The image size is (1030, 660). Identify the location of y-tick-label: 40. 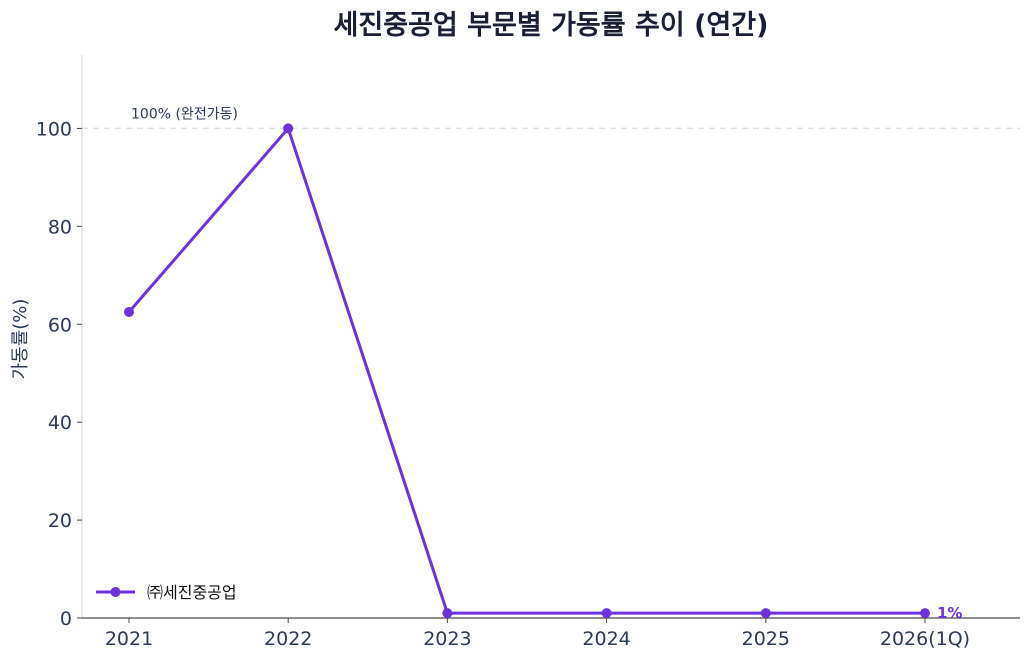
(60, 423).